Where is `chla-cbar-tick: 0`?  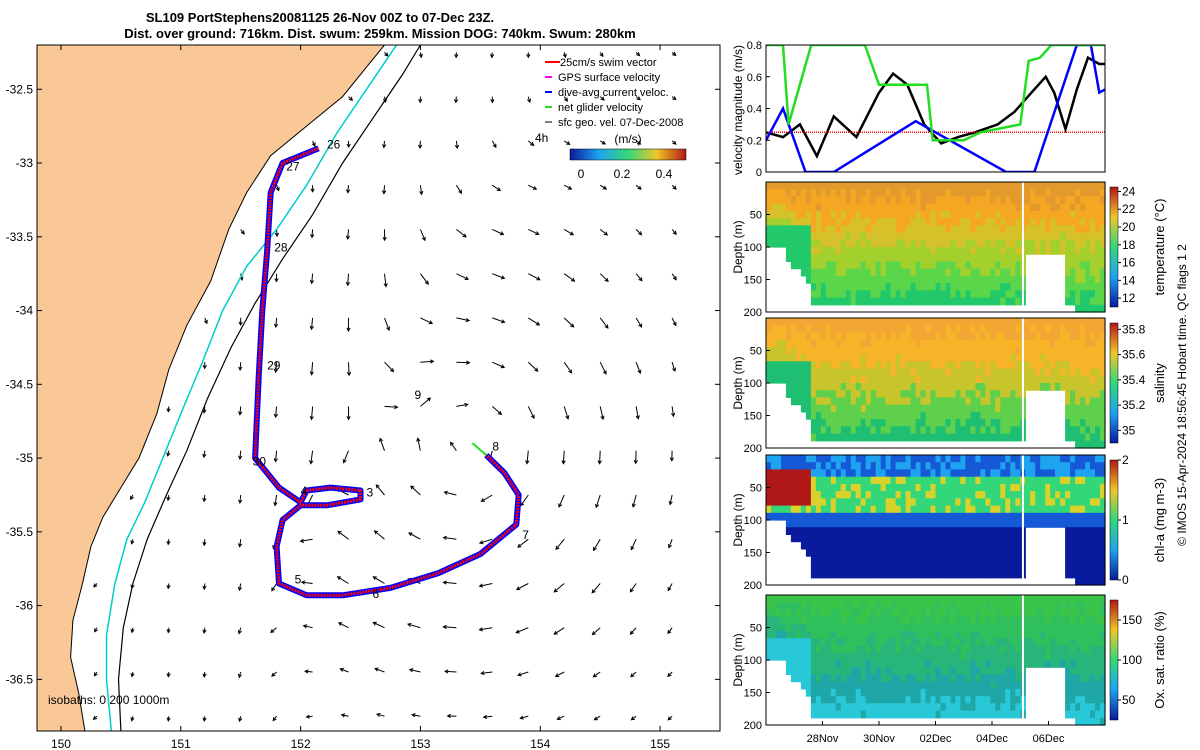
chla-cbar-tick: 0 is located at coordinates (1125, 580).